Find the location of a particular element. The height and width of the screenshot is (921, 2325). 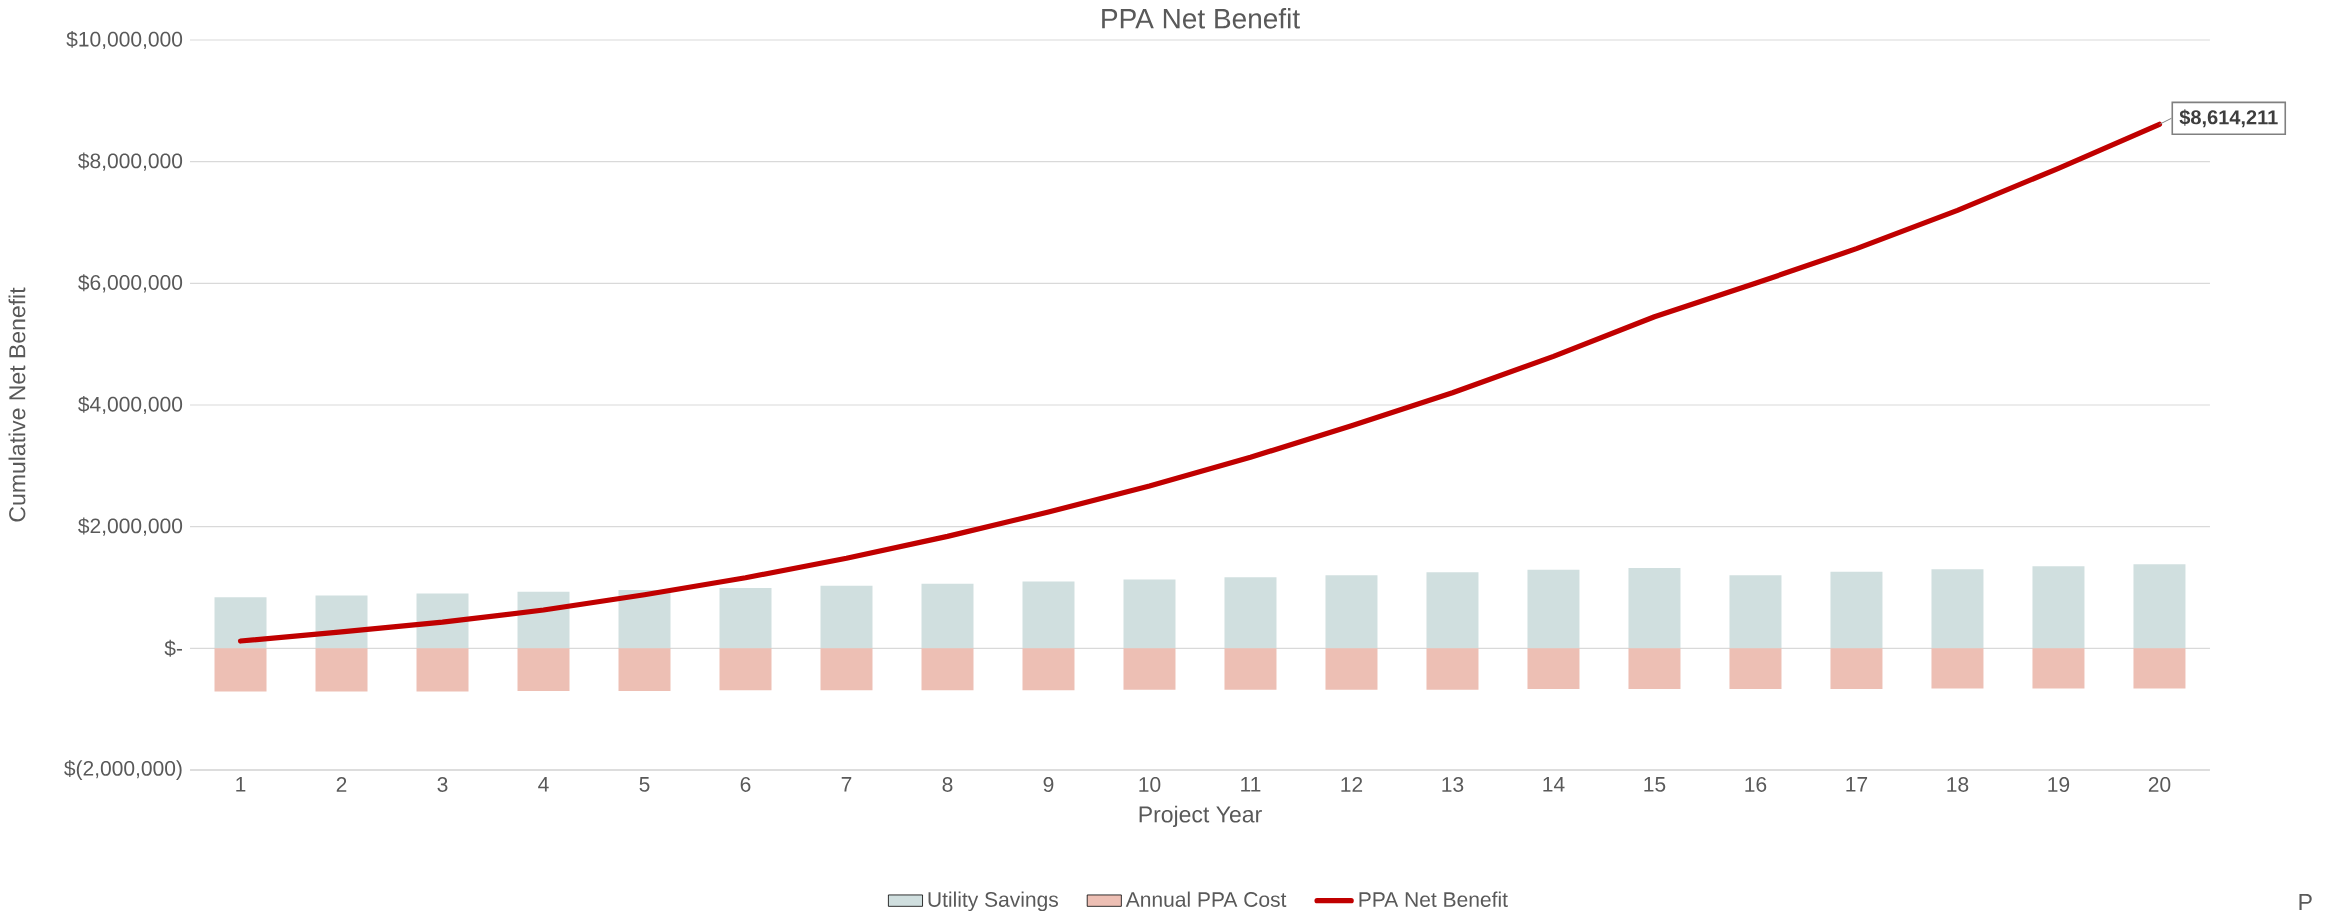

x-tick-label: 9 is located at coordinates (1048, 784).